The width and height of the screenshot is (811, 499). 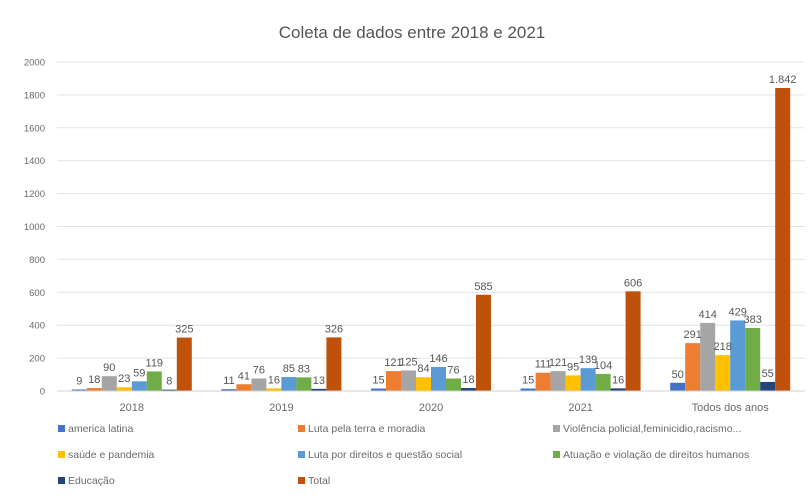 I want to click on x-category-label-todos-dos-anos: Todos dos anos, so click(x=731, y=408).